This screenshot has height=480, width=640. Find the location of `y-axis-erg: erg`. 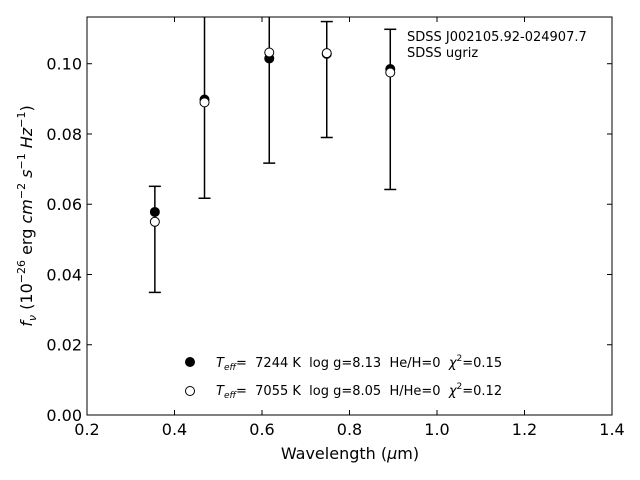

y-axis-erg: erg is located at coordinates (26, 242).